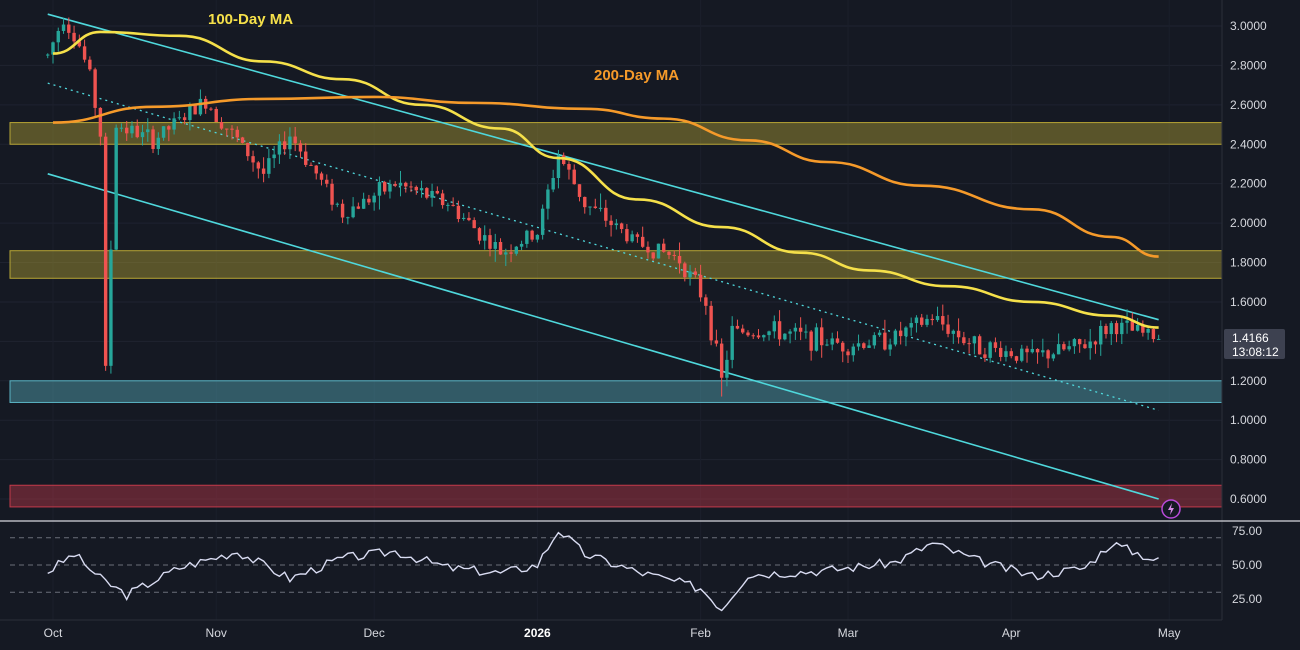 This screenshot has width=1300, height=650. Describe the element at coordinates (216, 633) in the screenshot. I see `time-tick-label: Nov` at that location.